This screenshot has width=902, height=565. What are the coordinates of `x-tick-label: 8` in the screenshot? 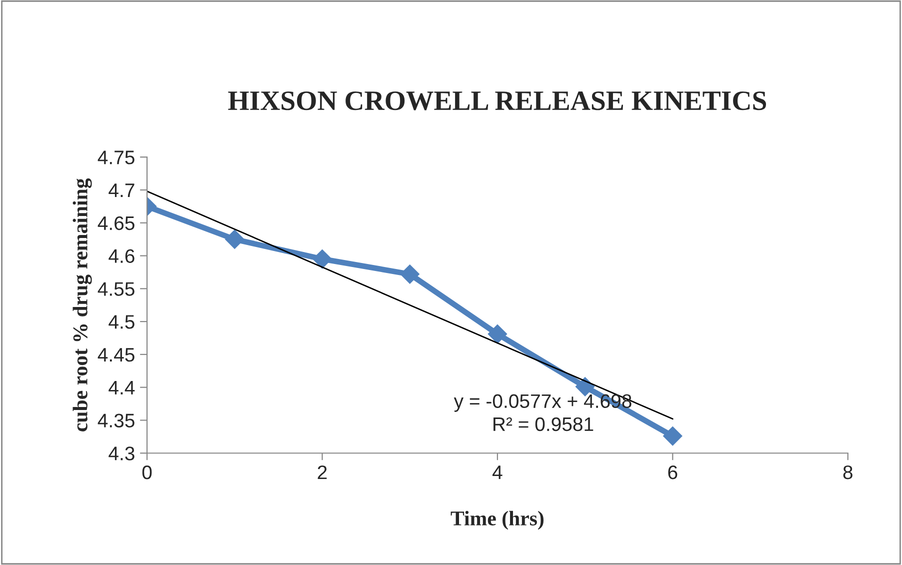 It's located at (847, 472).